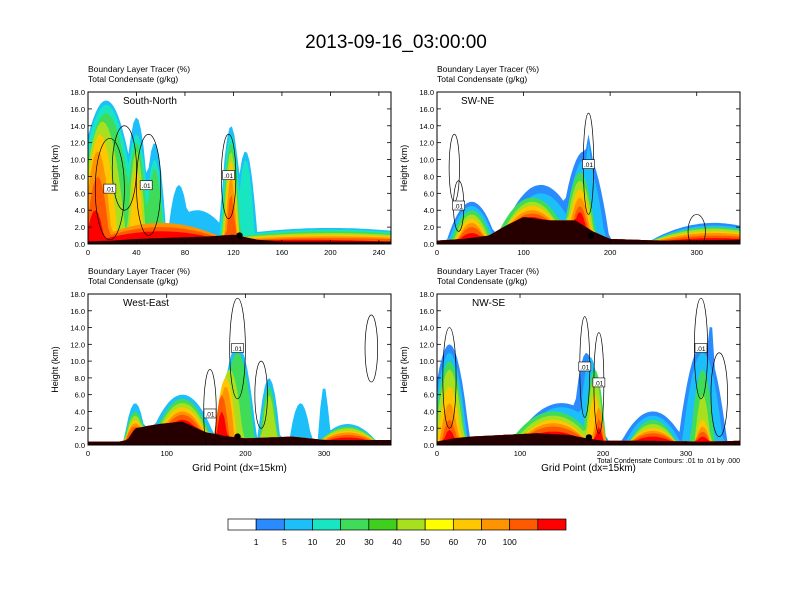  I want to click on x-axis-label: Grid Point (dx=15km), so click(588, 468).